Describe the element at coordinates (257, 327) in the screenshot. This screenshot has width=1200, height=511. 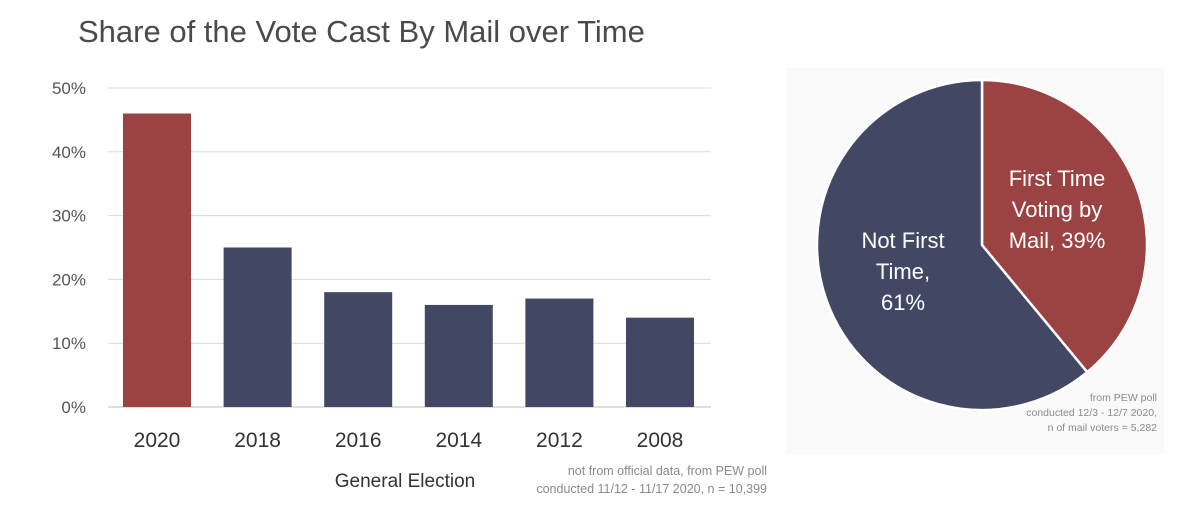
I see `bar-2018` at that location.